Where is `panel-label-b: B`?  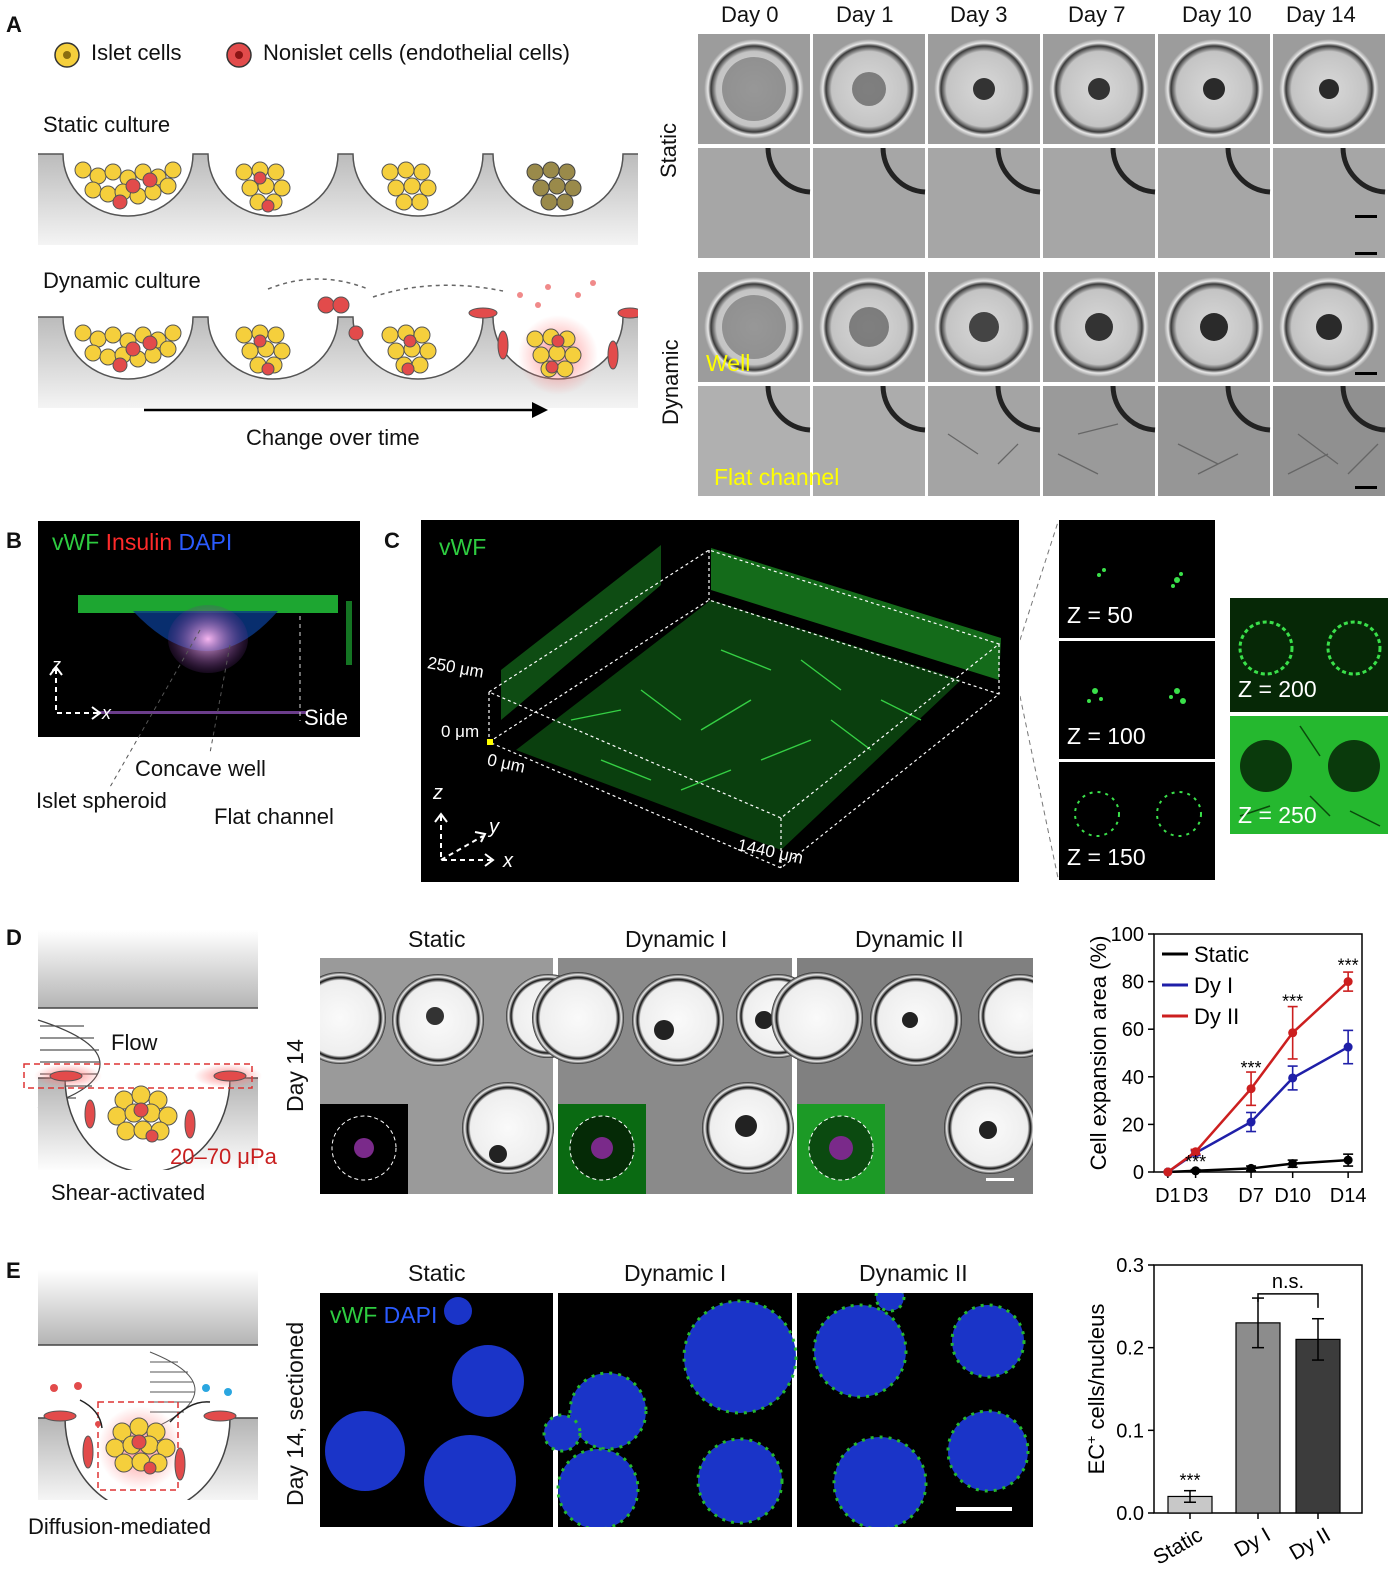
panel-label-b: B is located at coordinates (14, 540).